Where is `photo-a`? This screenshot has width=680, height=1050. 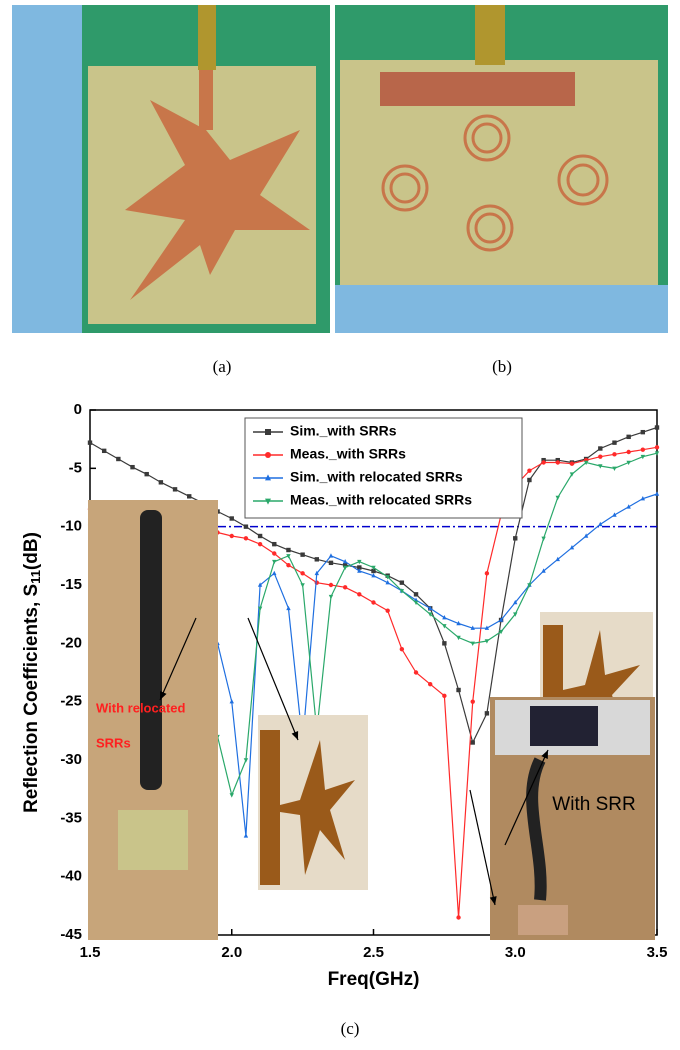
photo-a is located at coordinates (171, 169).